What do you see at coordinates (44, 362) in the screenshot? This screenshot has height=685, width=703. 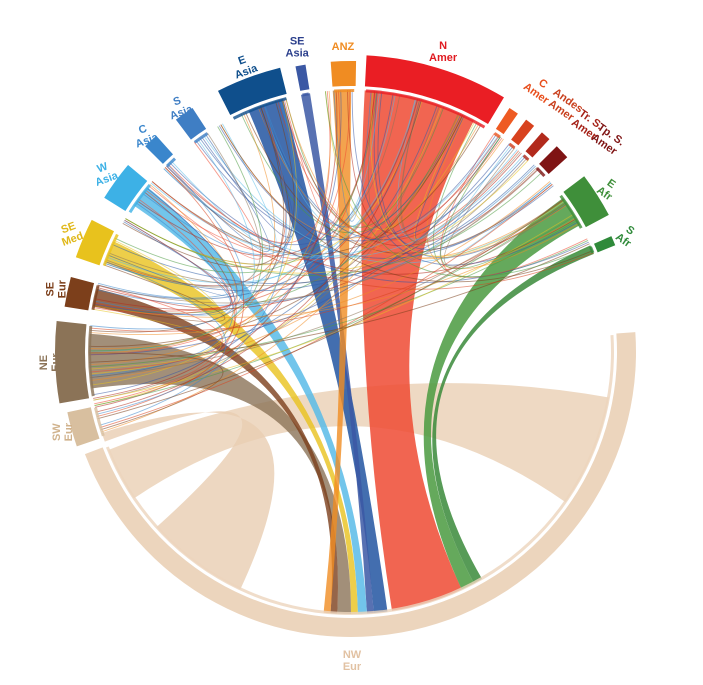 I see `label-line: NE` at bounding box center [44, 362].